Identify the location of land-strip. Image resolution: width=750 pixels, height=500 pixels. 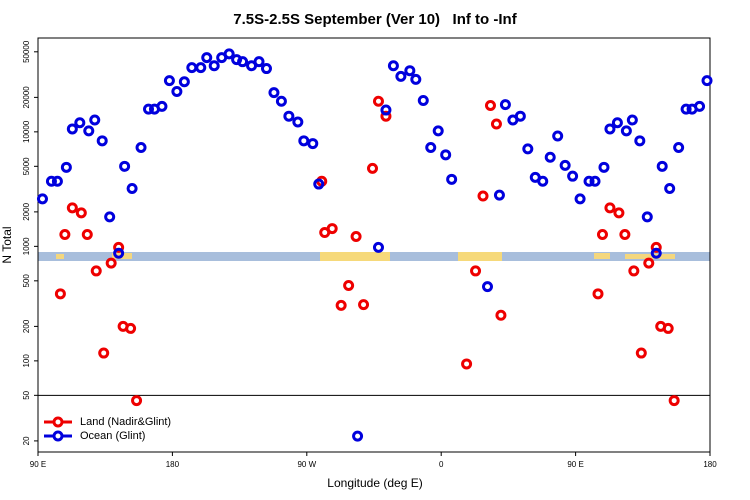
(374, 256).